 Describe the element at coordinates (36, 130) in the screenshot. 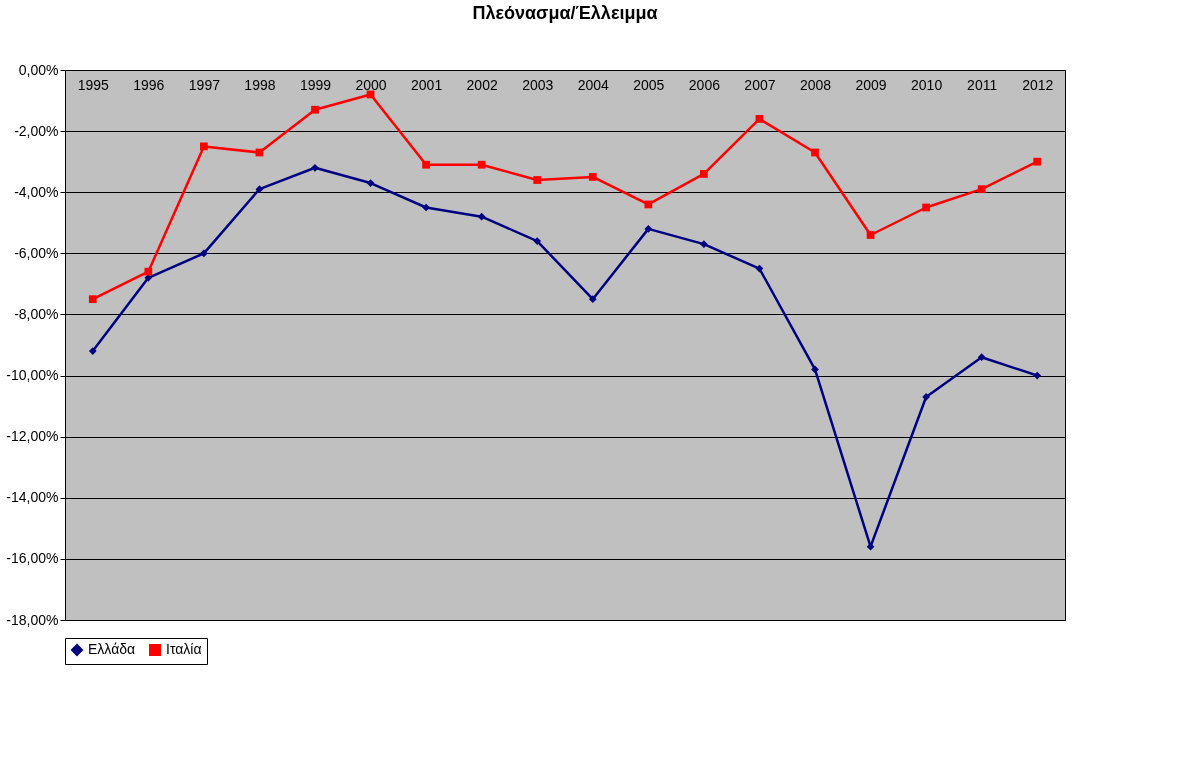

I see `y-tick-label: -2,00%` at that location.